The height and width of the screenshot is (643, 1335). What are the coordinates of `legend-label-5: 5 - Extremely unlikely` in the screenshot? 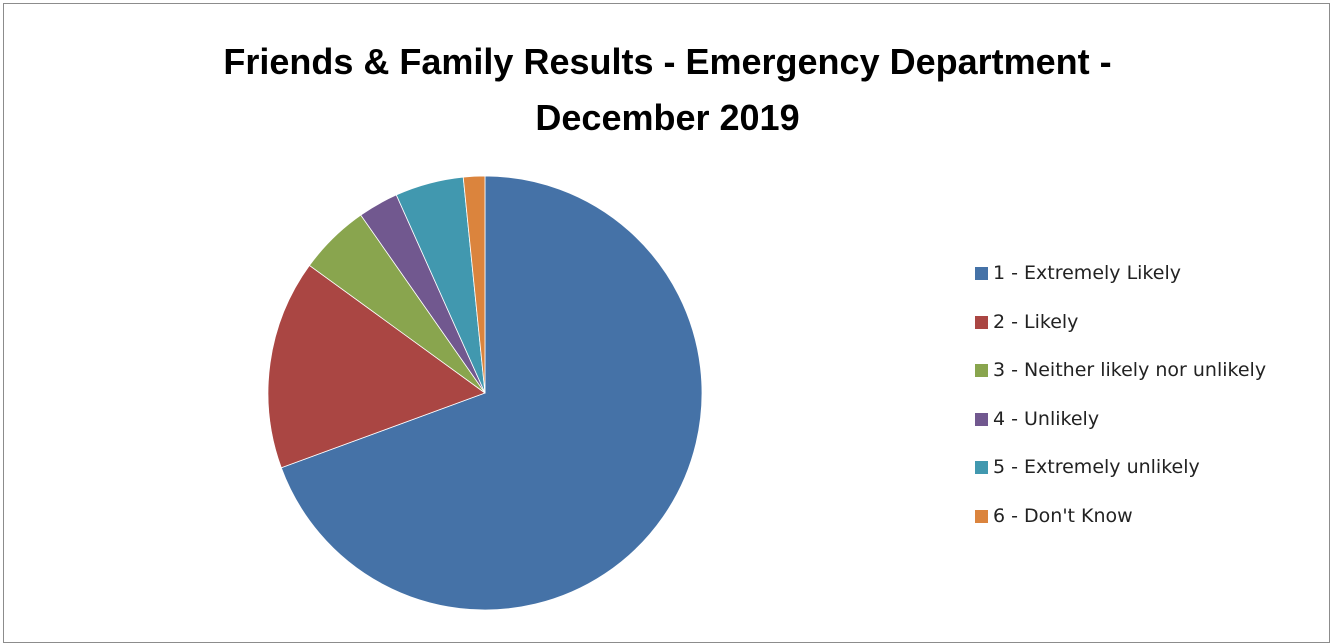 It's located at (1096, 467).